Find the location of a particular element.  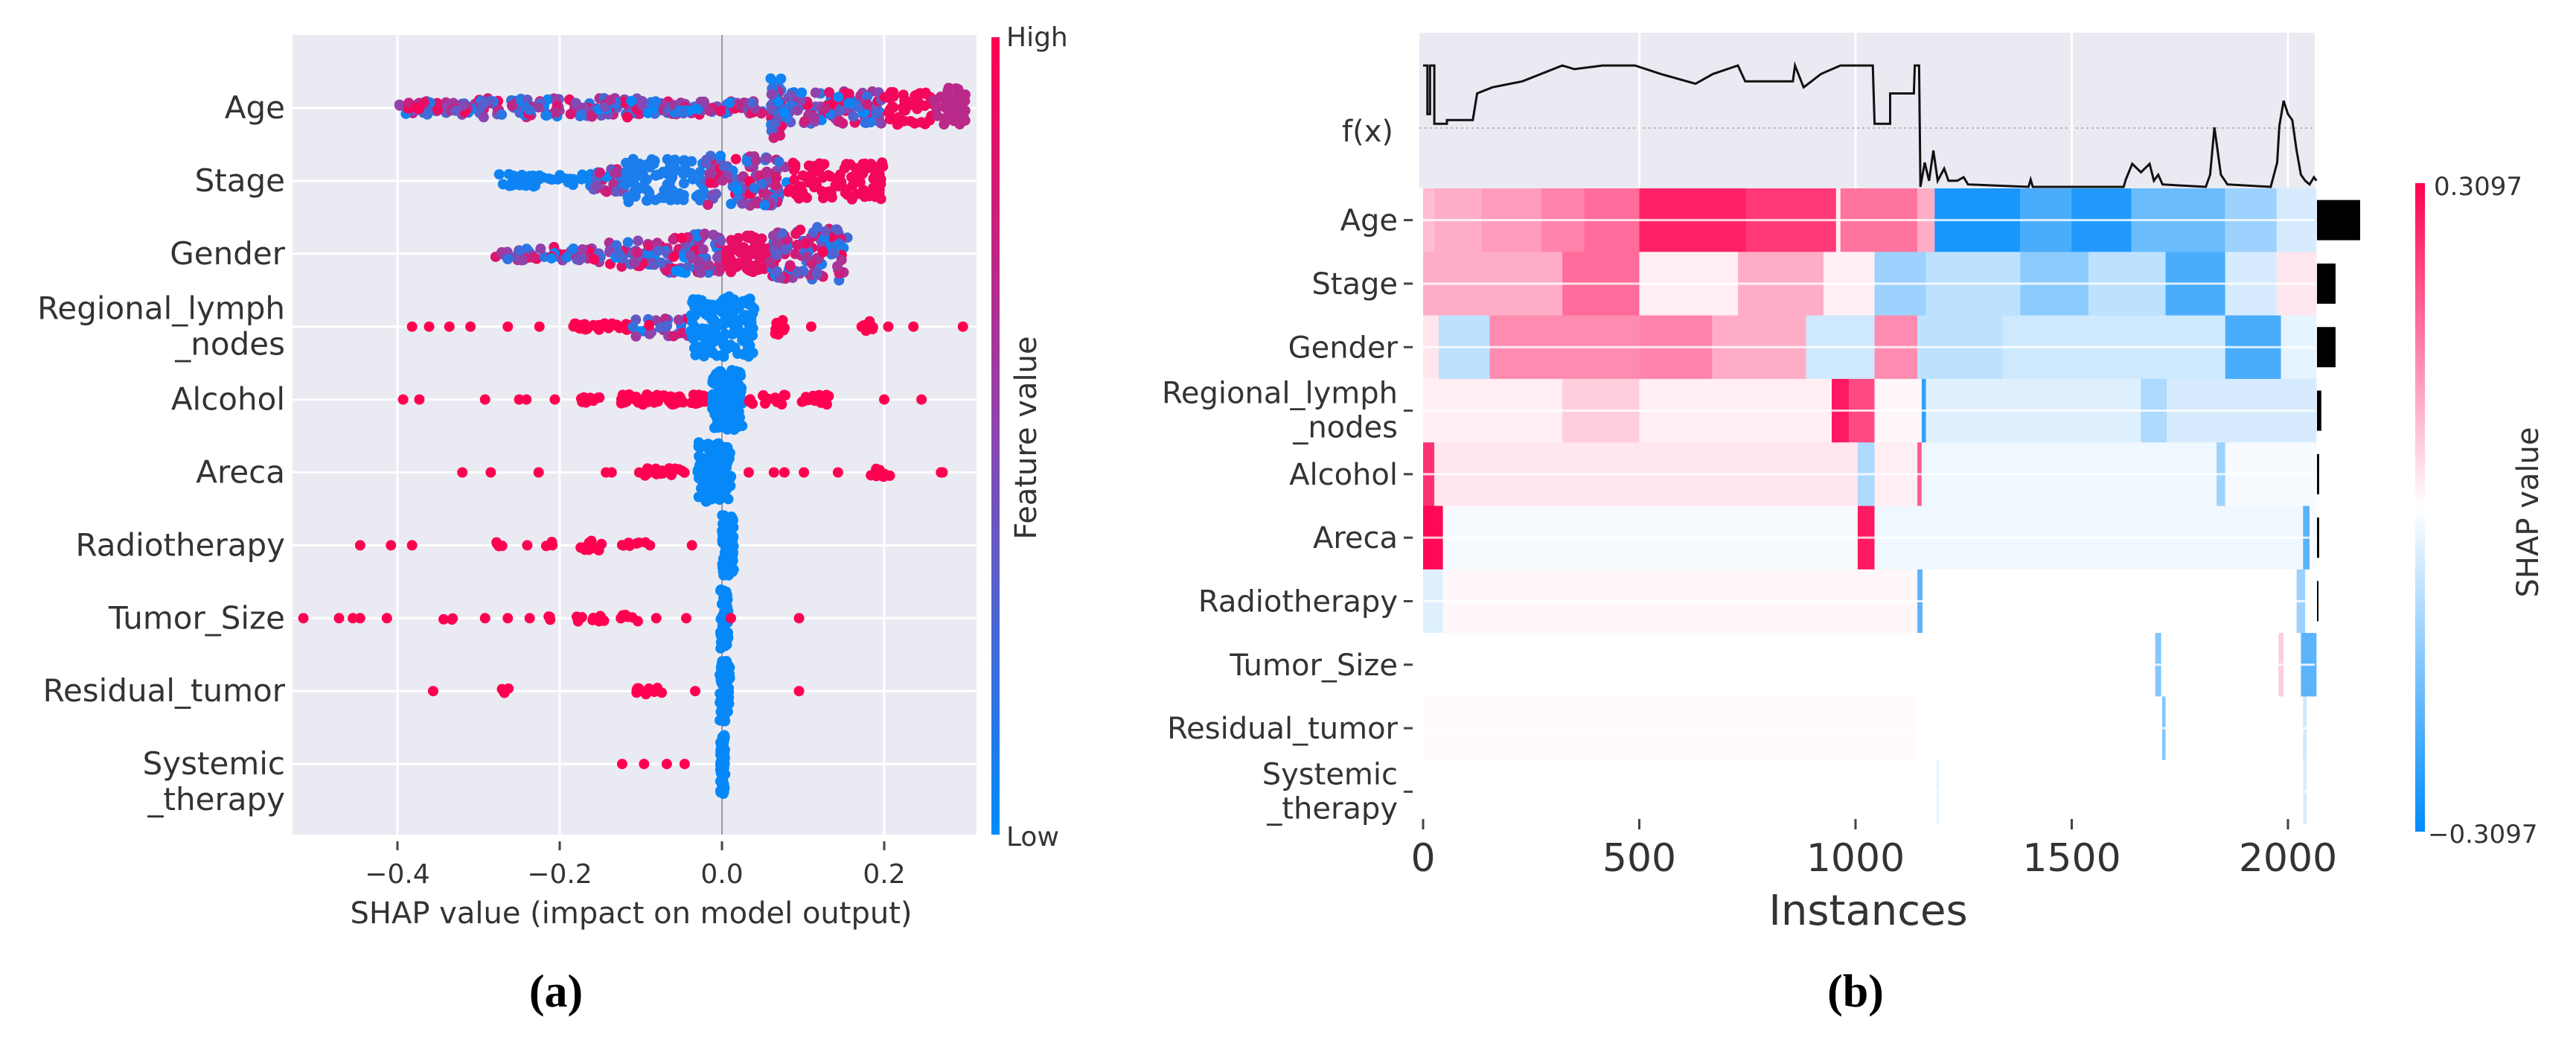

feature-label: Gender is located at coordinates (1343, 348).